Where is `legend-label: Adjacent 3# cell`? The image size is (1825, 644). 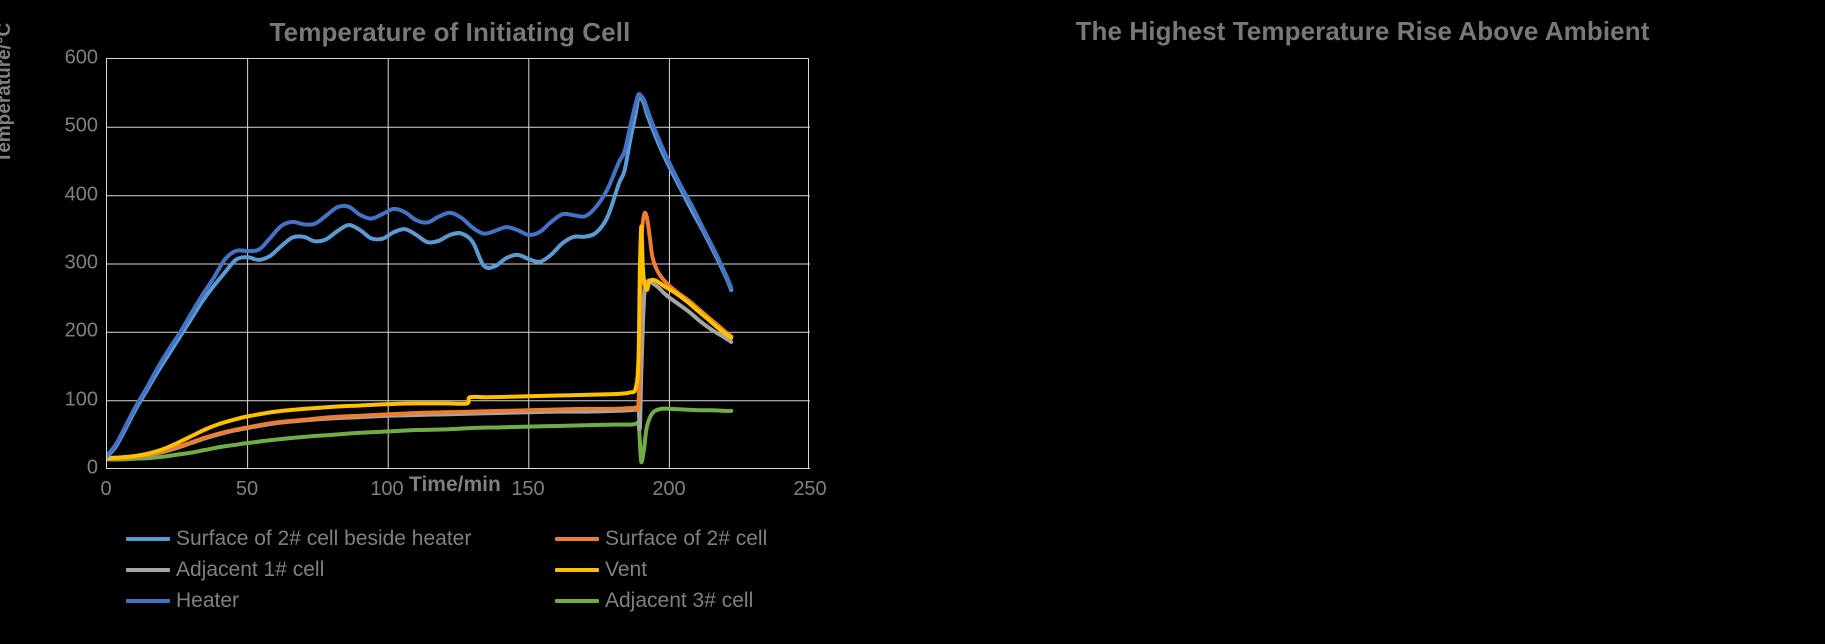 legend-label: Adjacent 3# cell is located at coordinates (679, 600).